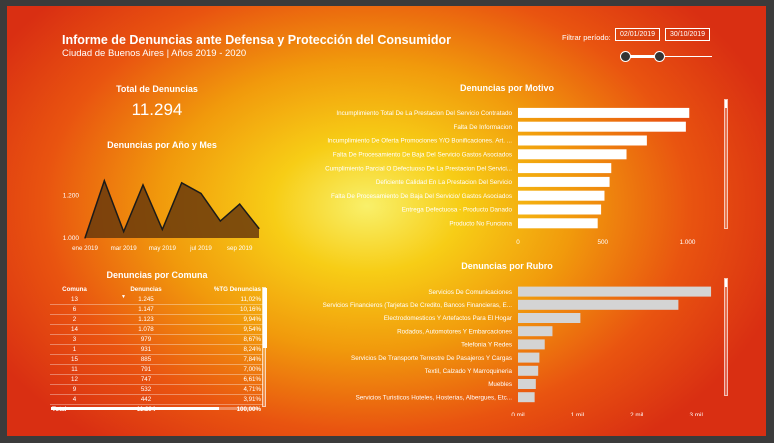  I want to click on table-row: 15 885 7,84%, so click(156, 359).